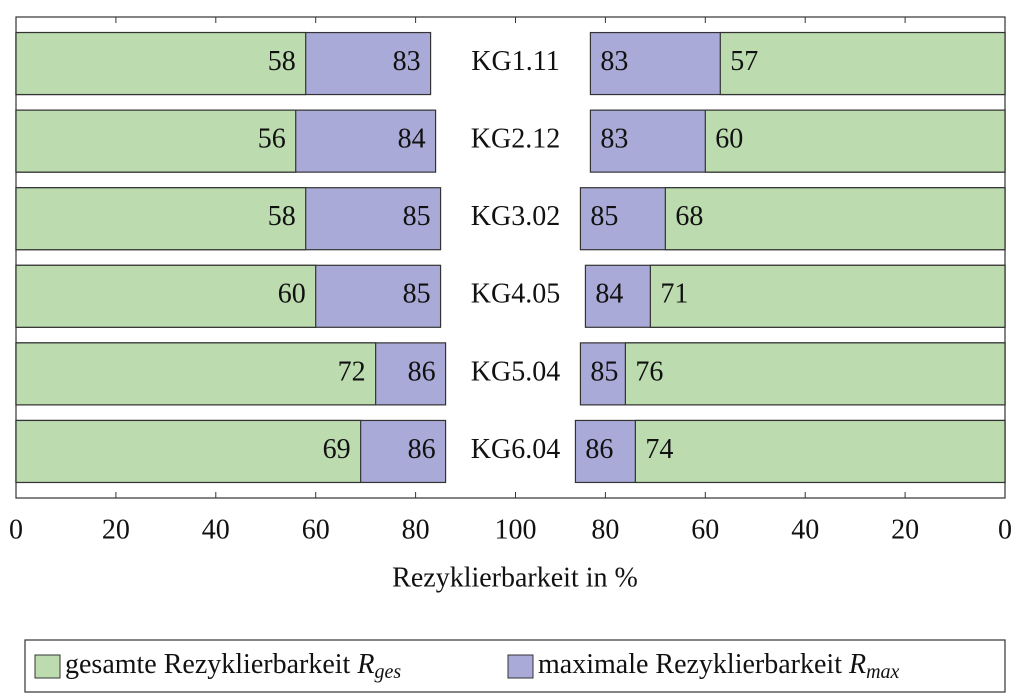 This screenshot has width=1022, height=700. Describe the element at coordinates (659, 449) in the screenshot. I see `data-label: 74` at that location.